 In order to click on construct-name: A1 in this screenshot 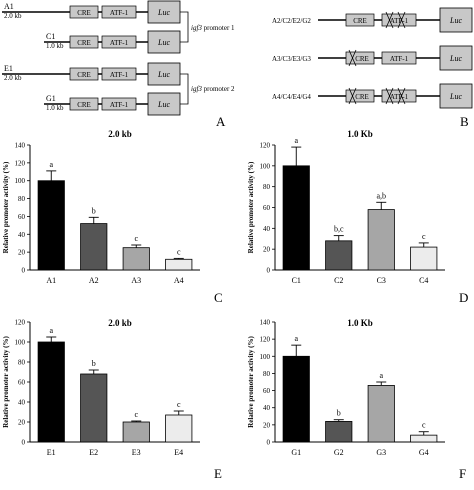, I will do `click(9, 6)`.